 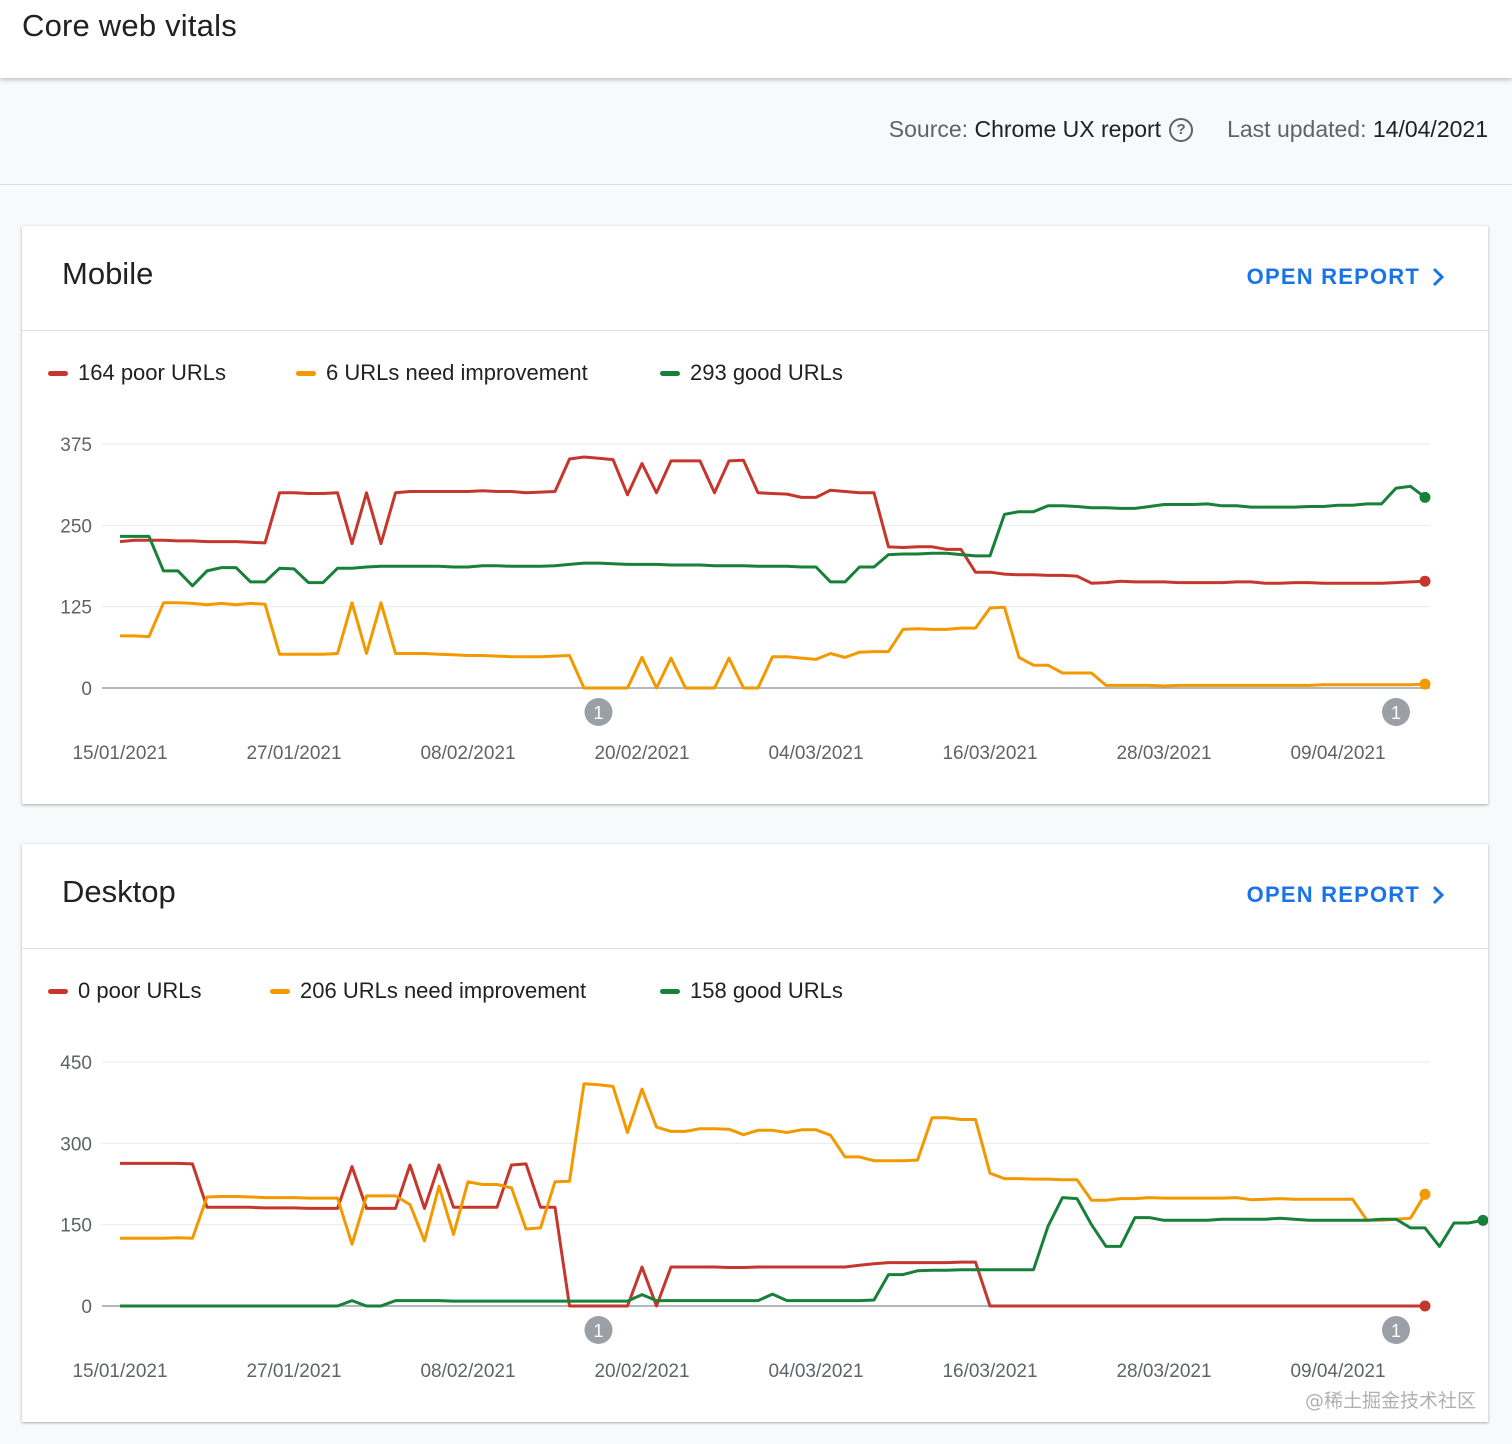 What do you see at coordinates (108, 273) in the screenshot?
I see `card-title: Mobile` at bounding box center [108, 273].